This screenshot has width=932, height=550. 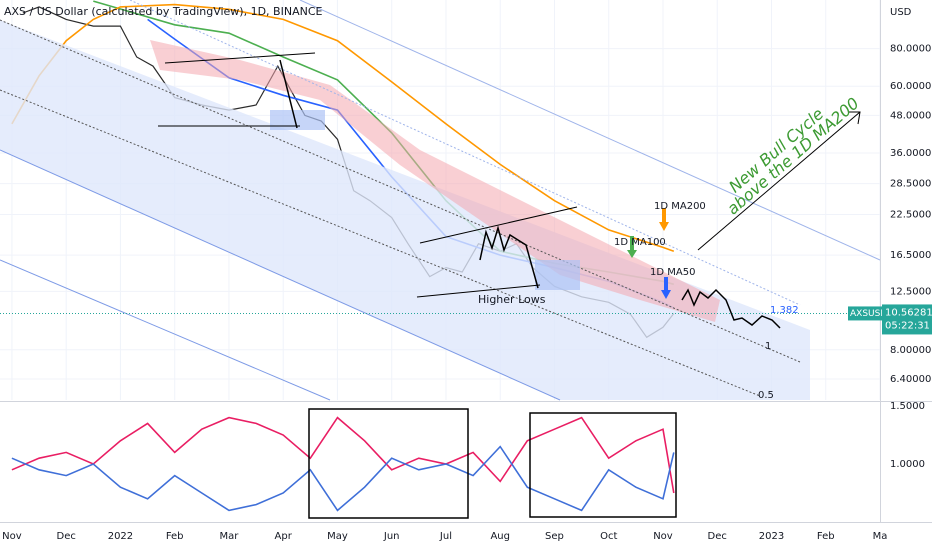 I want to click on y-tick-label: 6.400000, so click(x=911, y=379).